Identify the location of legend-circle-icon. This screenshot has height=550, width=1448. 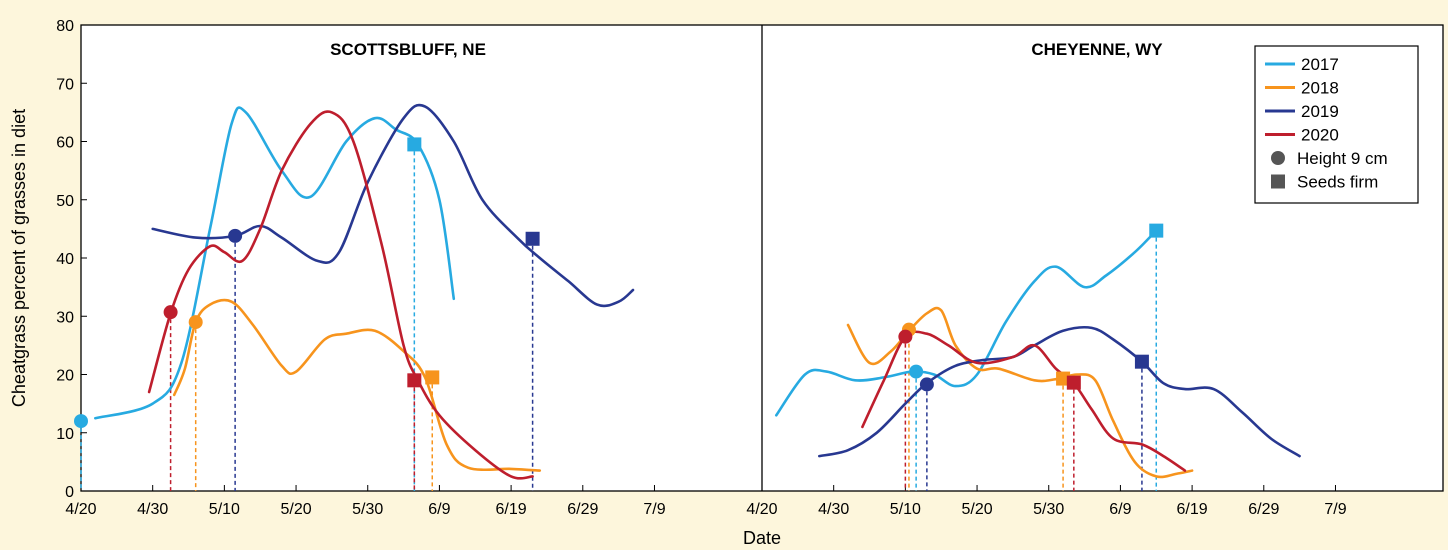
(1278, 158).